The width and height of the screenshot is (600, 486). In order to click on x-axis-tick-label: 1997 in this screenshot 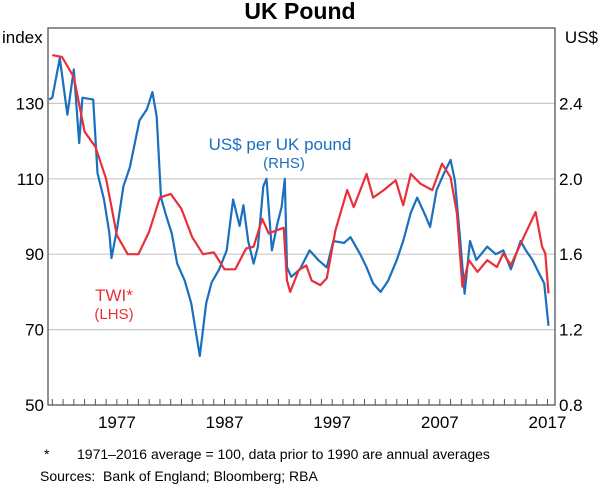, I will do `click(332, 422)`.